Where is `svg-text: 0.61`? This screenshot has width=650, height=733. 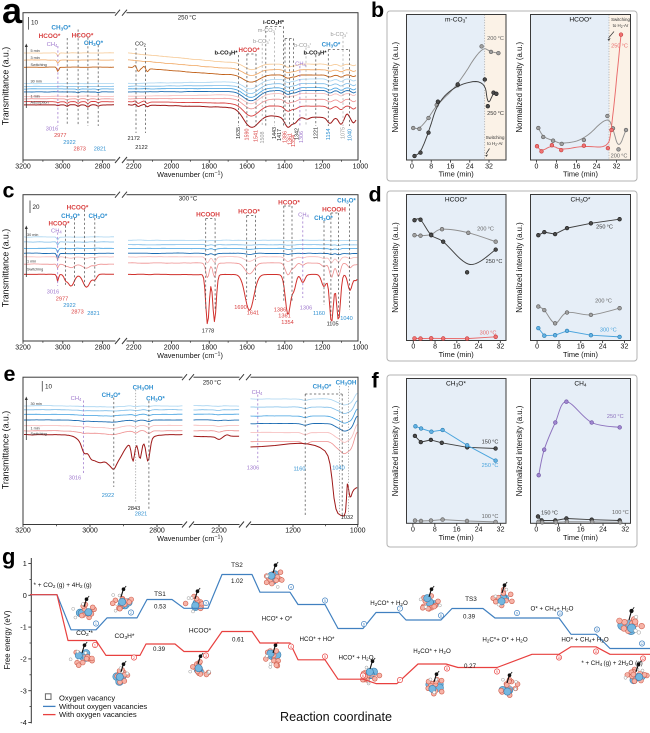
svg-text: 0.61 is located at coordinates (238, 640).